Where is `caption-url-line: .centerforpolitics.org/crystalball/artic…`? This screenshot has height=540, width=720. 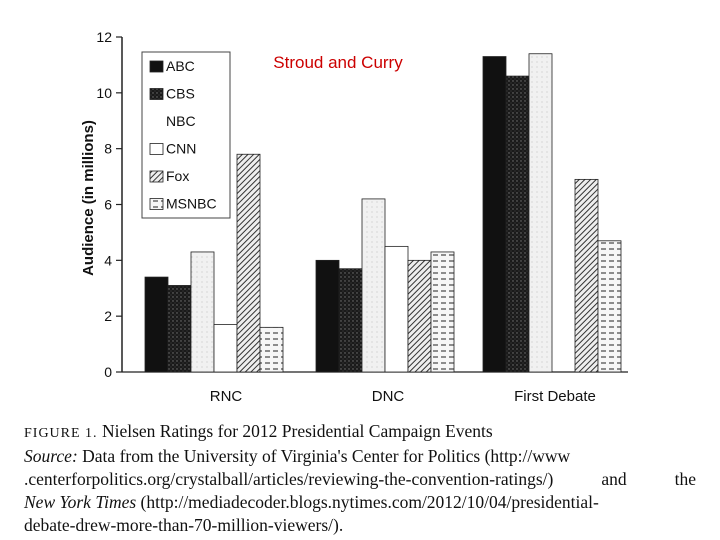
caption-url-line: .centerforpolitics.org/crystalball/artic… is located at coordinates (360, 479).